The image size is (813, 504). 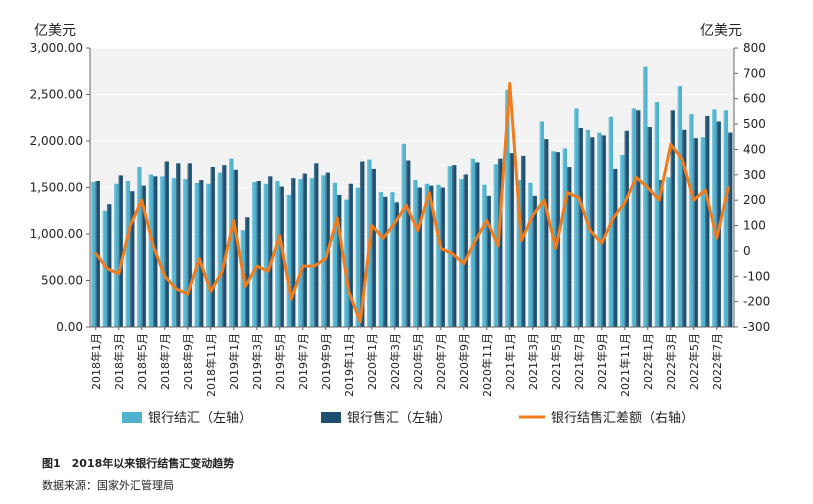 What do you see at coordinates (200, 418) in the screenshot?
I see `legend-label: 银行结汇（左轴）` at bounding box center [200, 418].